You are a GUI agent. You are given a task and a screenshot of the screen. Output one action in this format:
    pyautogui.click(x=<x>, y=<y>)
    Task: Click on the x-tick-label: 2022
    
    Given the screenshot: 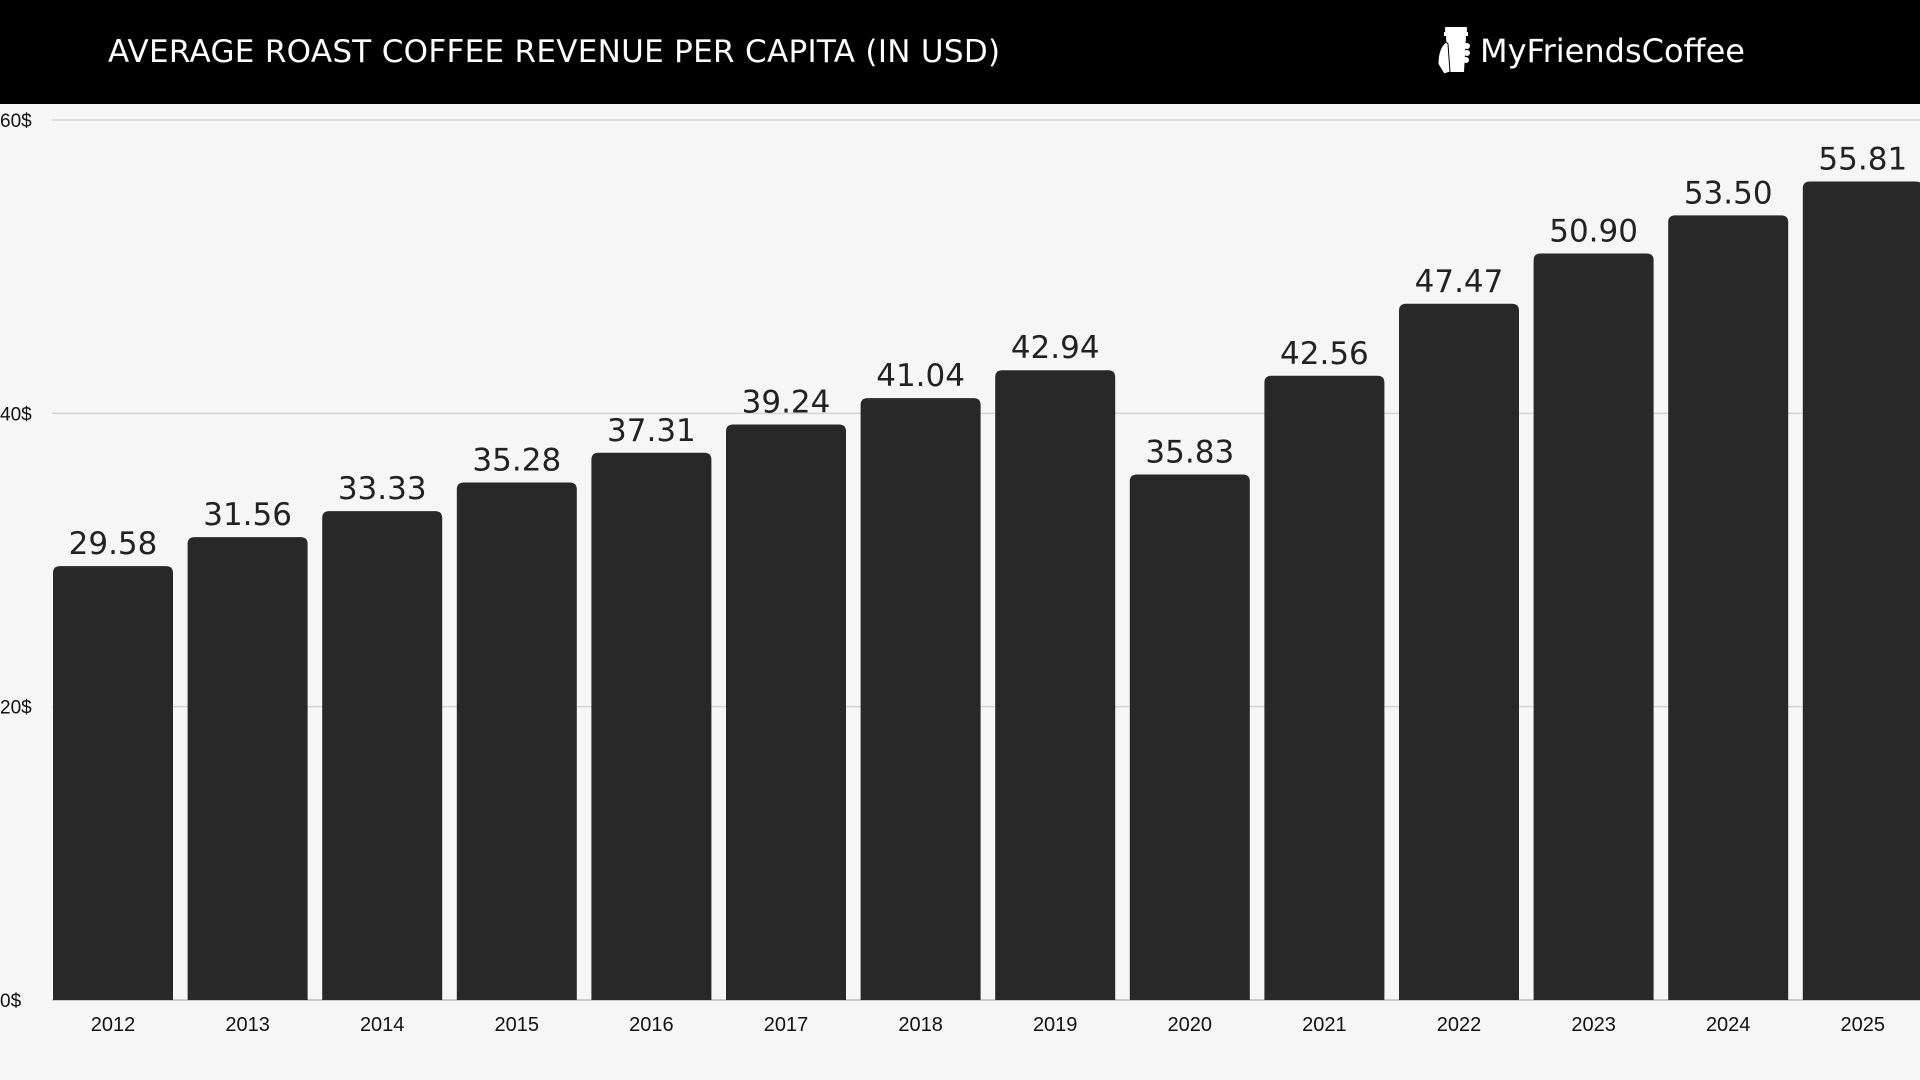 What is the action you would take?
    pyautogui.click(x=1459, y=1025)
    